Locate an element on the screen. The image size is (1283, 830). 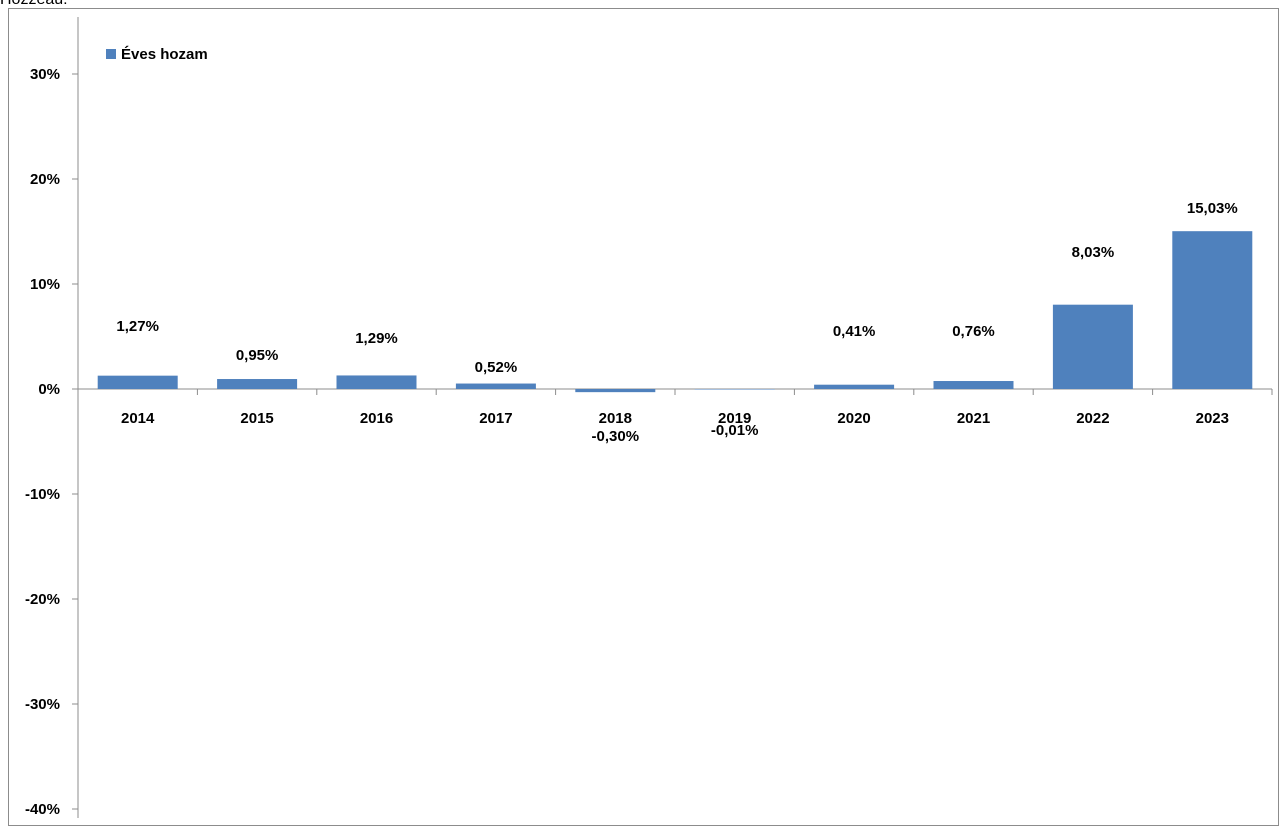
data-label: 0,52% is located at coordinates (496, 367).